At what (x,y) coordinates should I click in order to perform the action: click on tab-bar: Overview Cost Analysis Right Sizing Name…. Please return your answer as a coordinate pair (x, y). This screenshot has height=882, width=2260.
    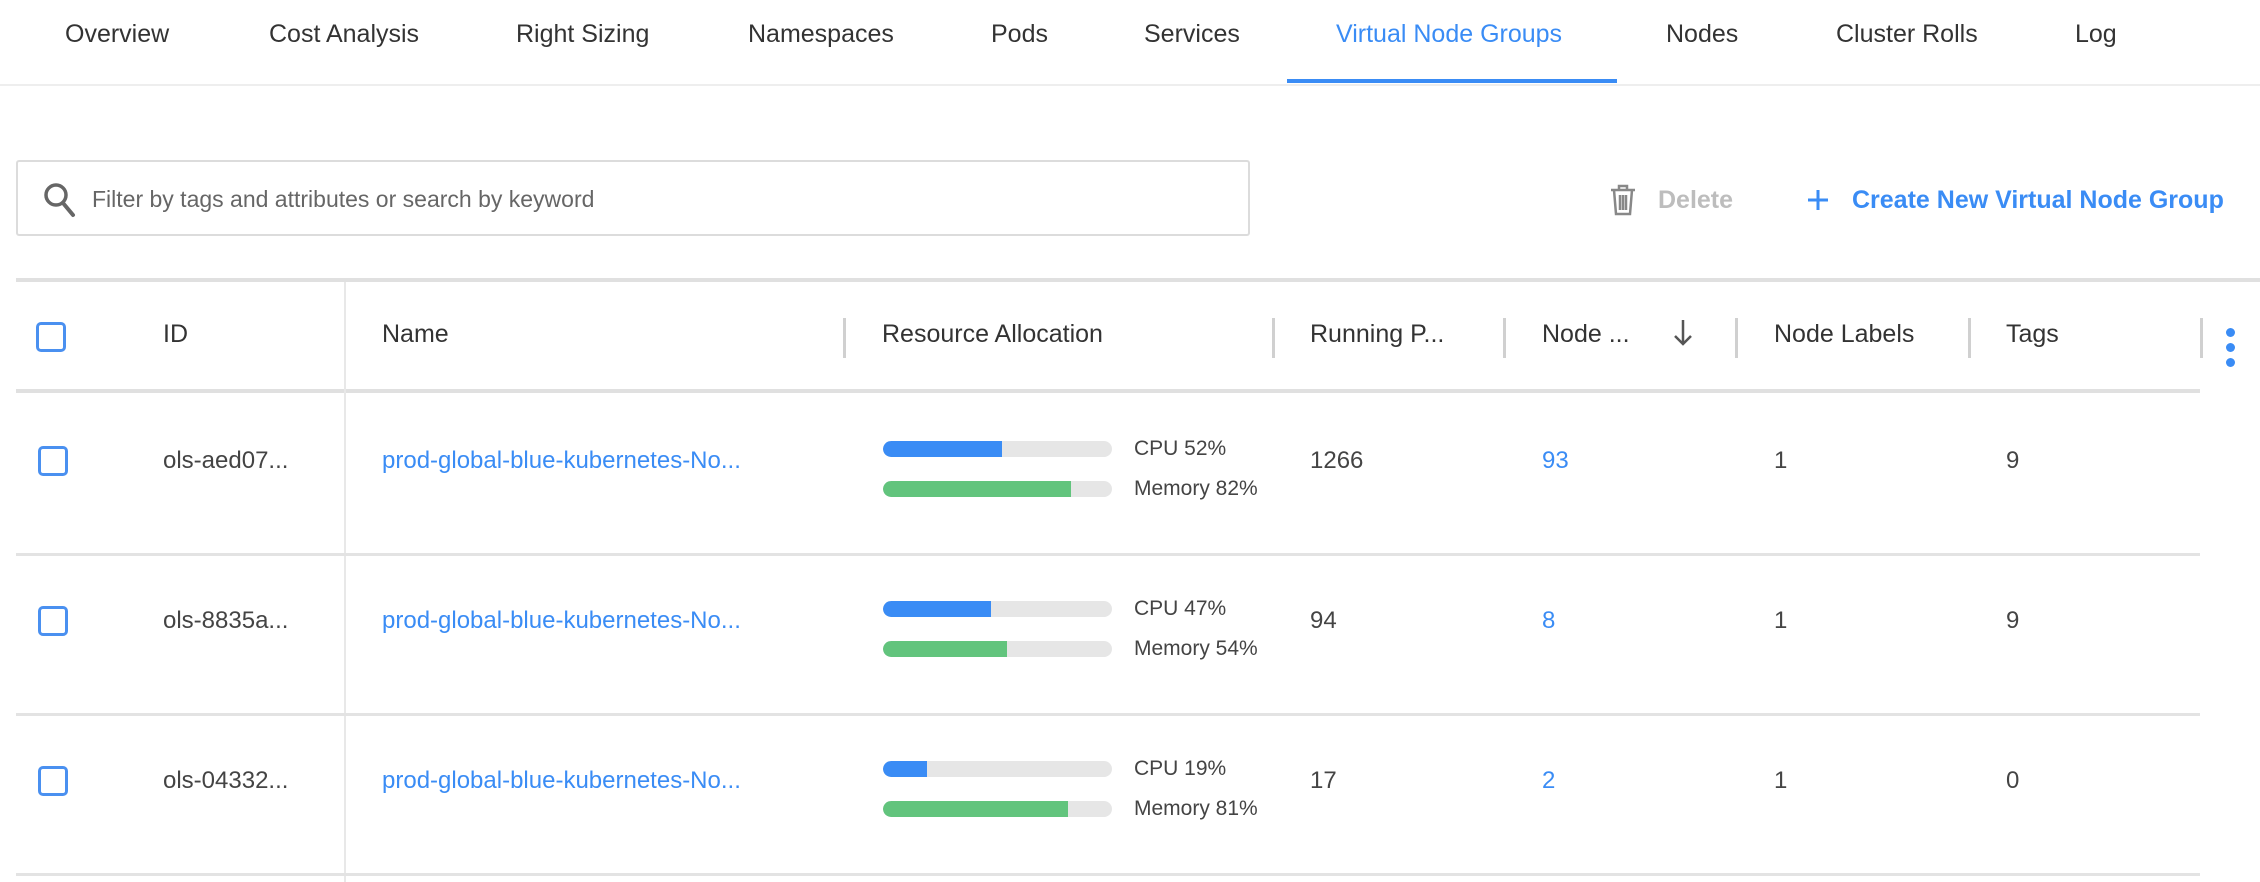
    Looking at the image, I should click on (1130, 43).